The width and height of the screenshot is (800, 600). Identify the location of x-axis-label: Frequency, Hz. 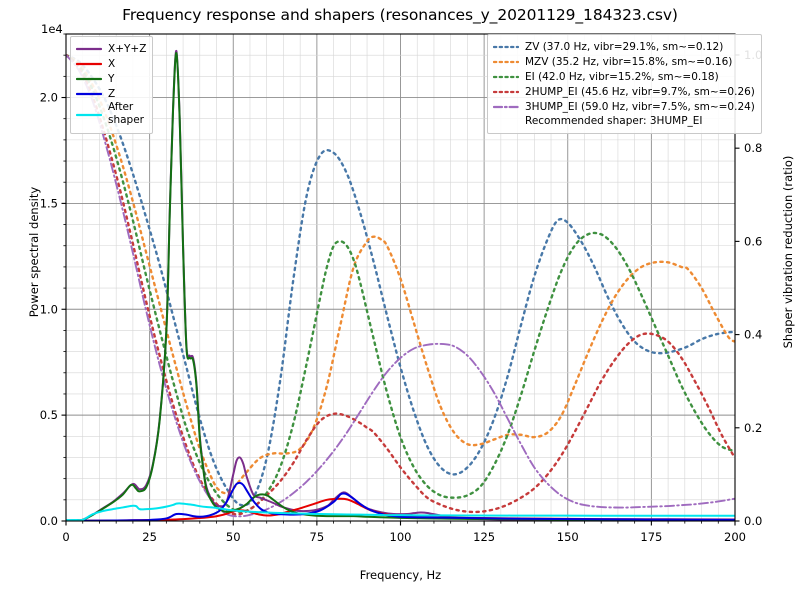
(400, 575).